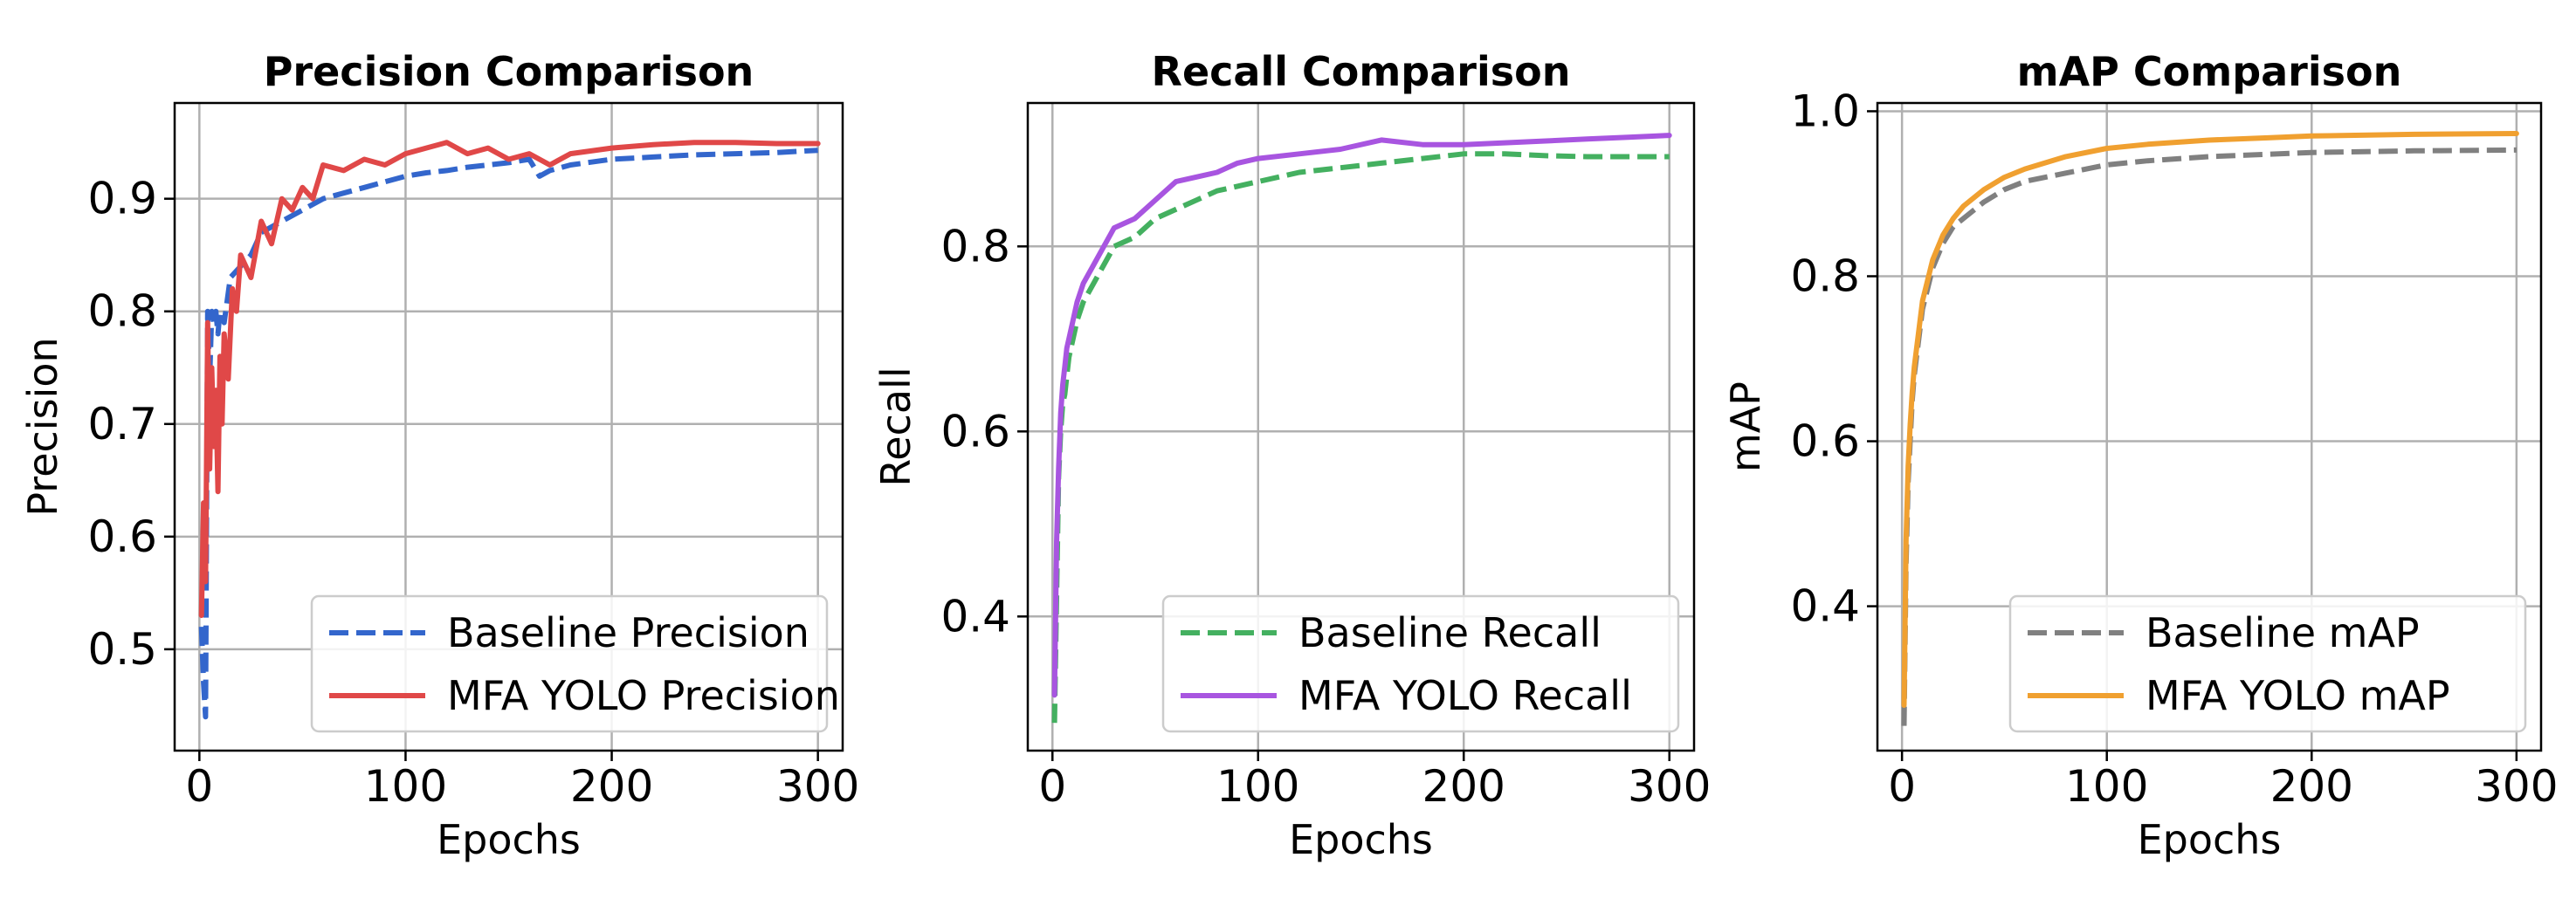  Describe the element at coordinates (42, 427) in the screenshot. I see `y-axis-label: Precision` at that location.